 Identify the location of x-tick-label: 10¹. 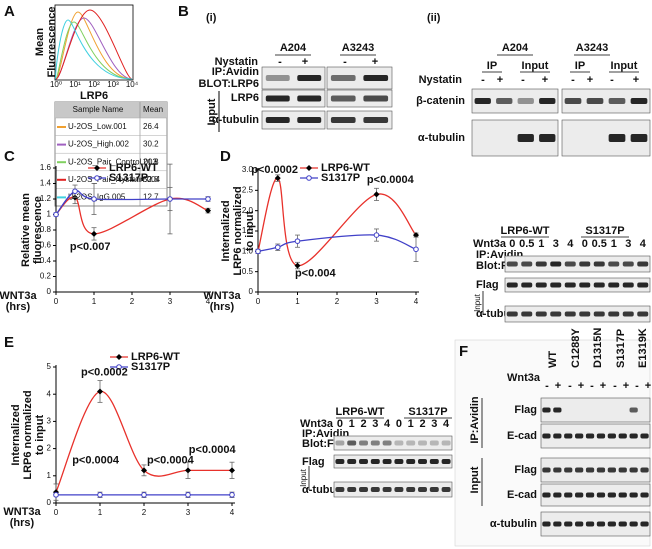
(75, 84).